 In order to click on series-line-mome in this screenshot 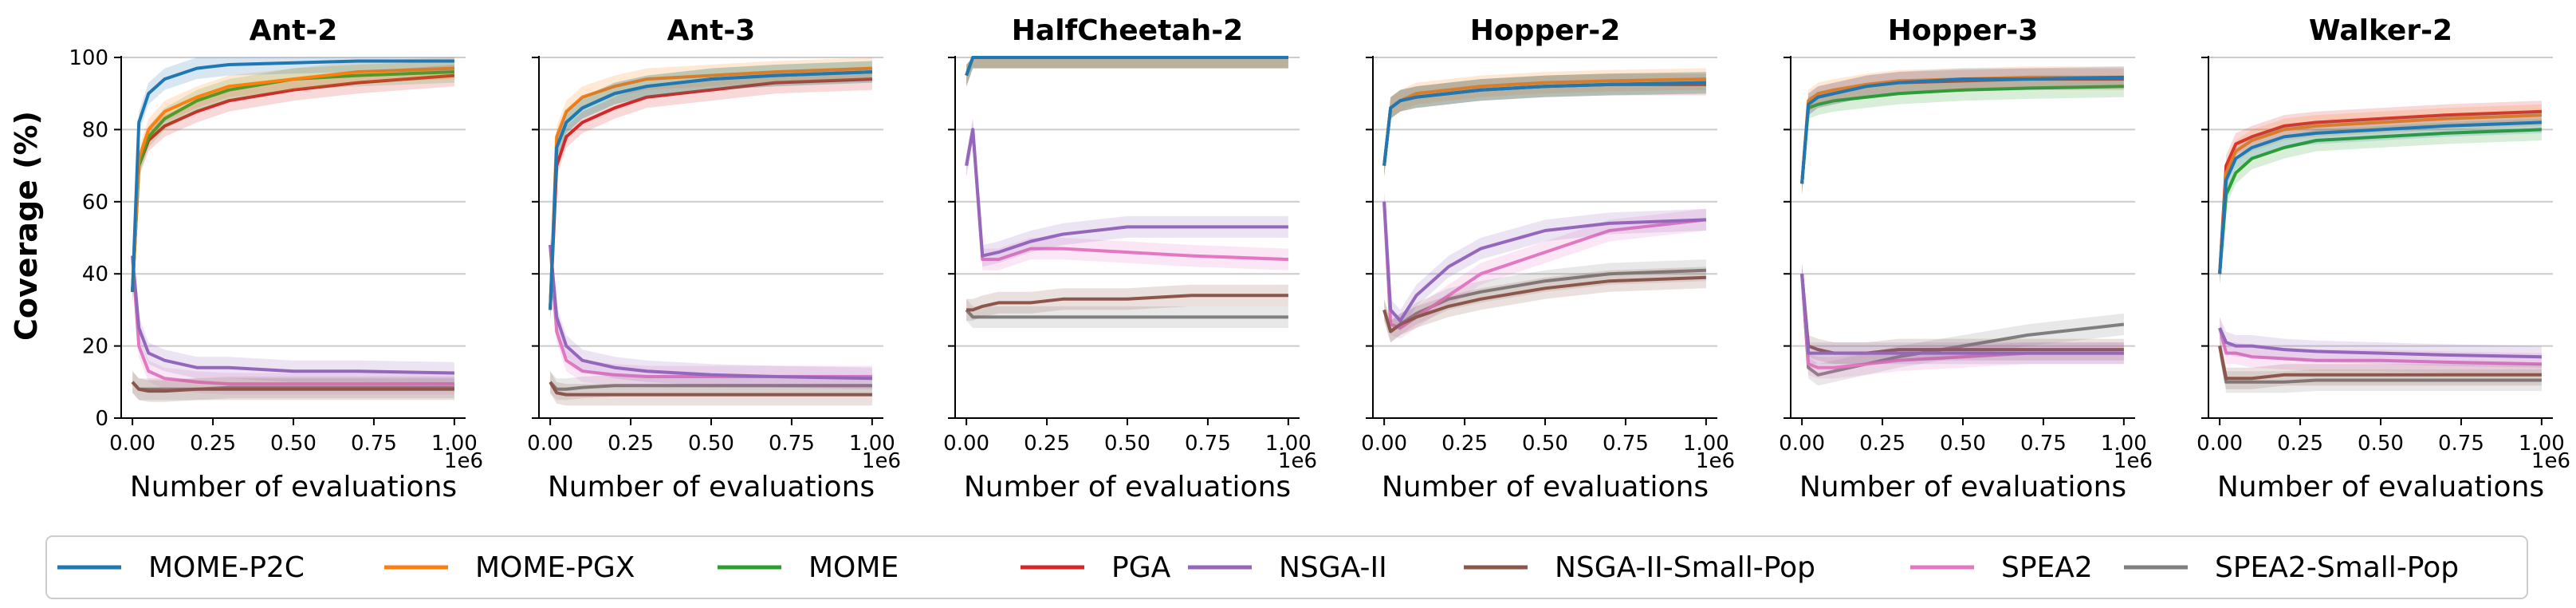, I will do `click(1962, 134)`.